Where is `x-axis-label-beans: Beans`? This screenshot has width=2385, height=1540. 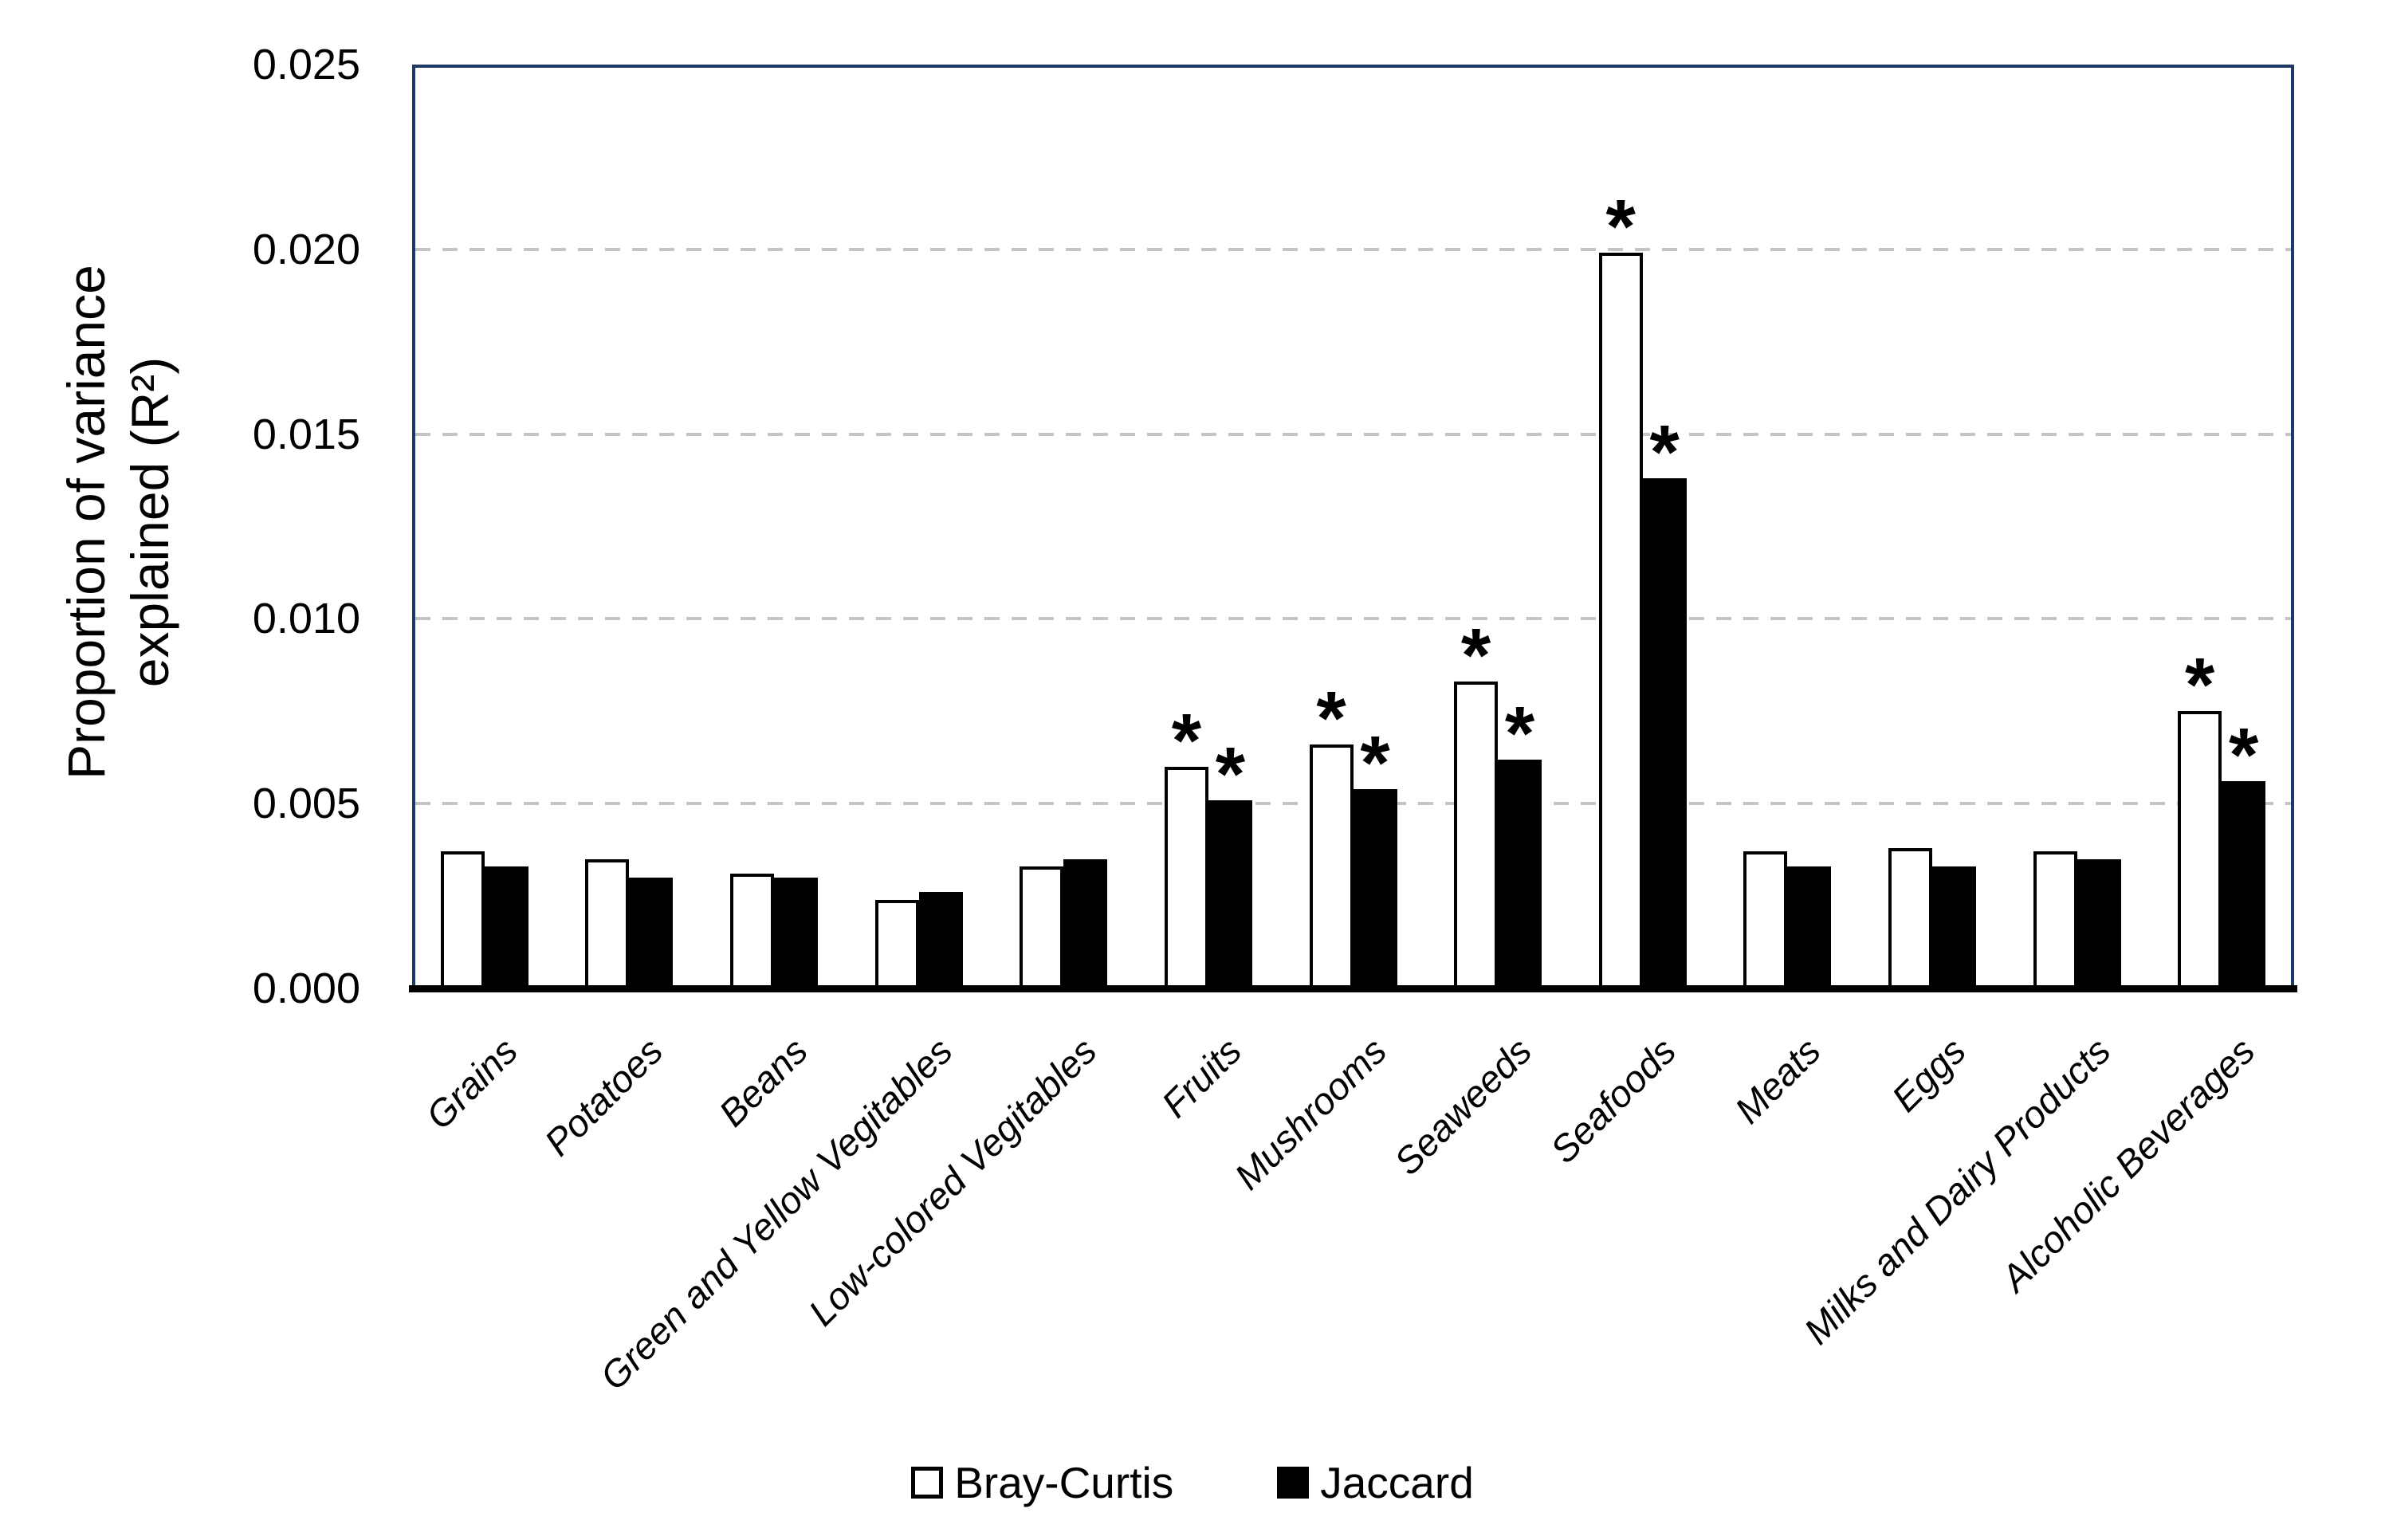 x-axis-label-beans: Beans is located at coordinates (762, 1082).